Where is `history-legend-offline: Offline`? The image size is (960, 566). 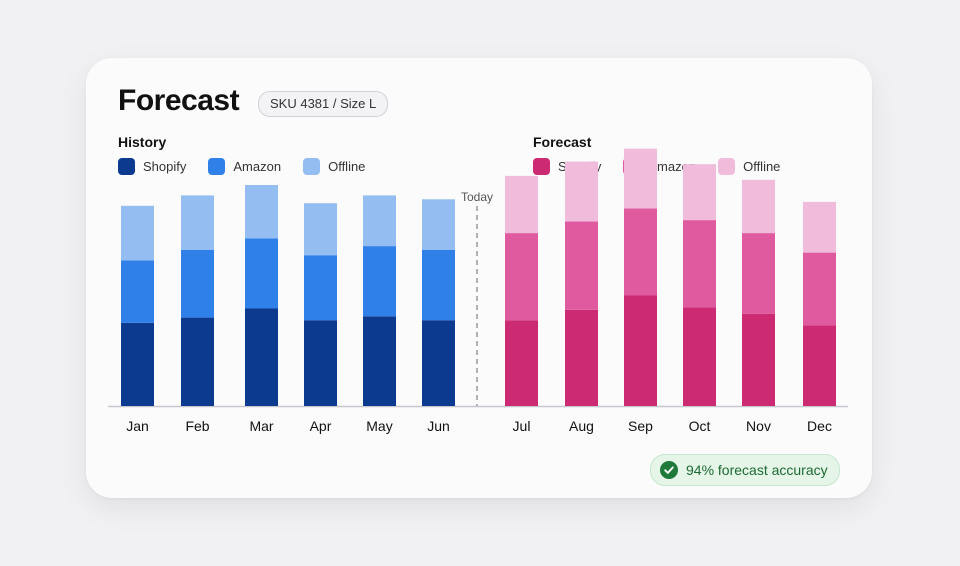
history-legend-offline: Offline is located at coordinates (334, 166).